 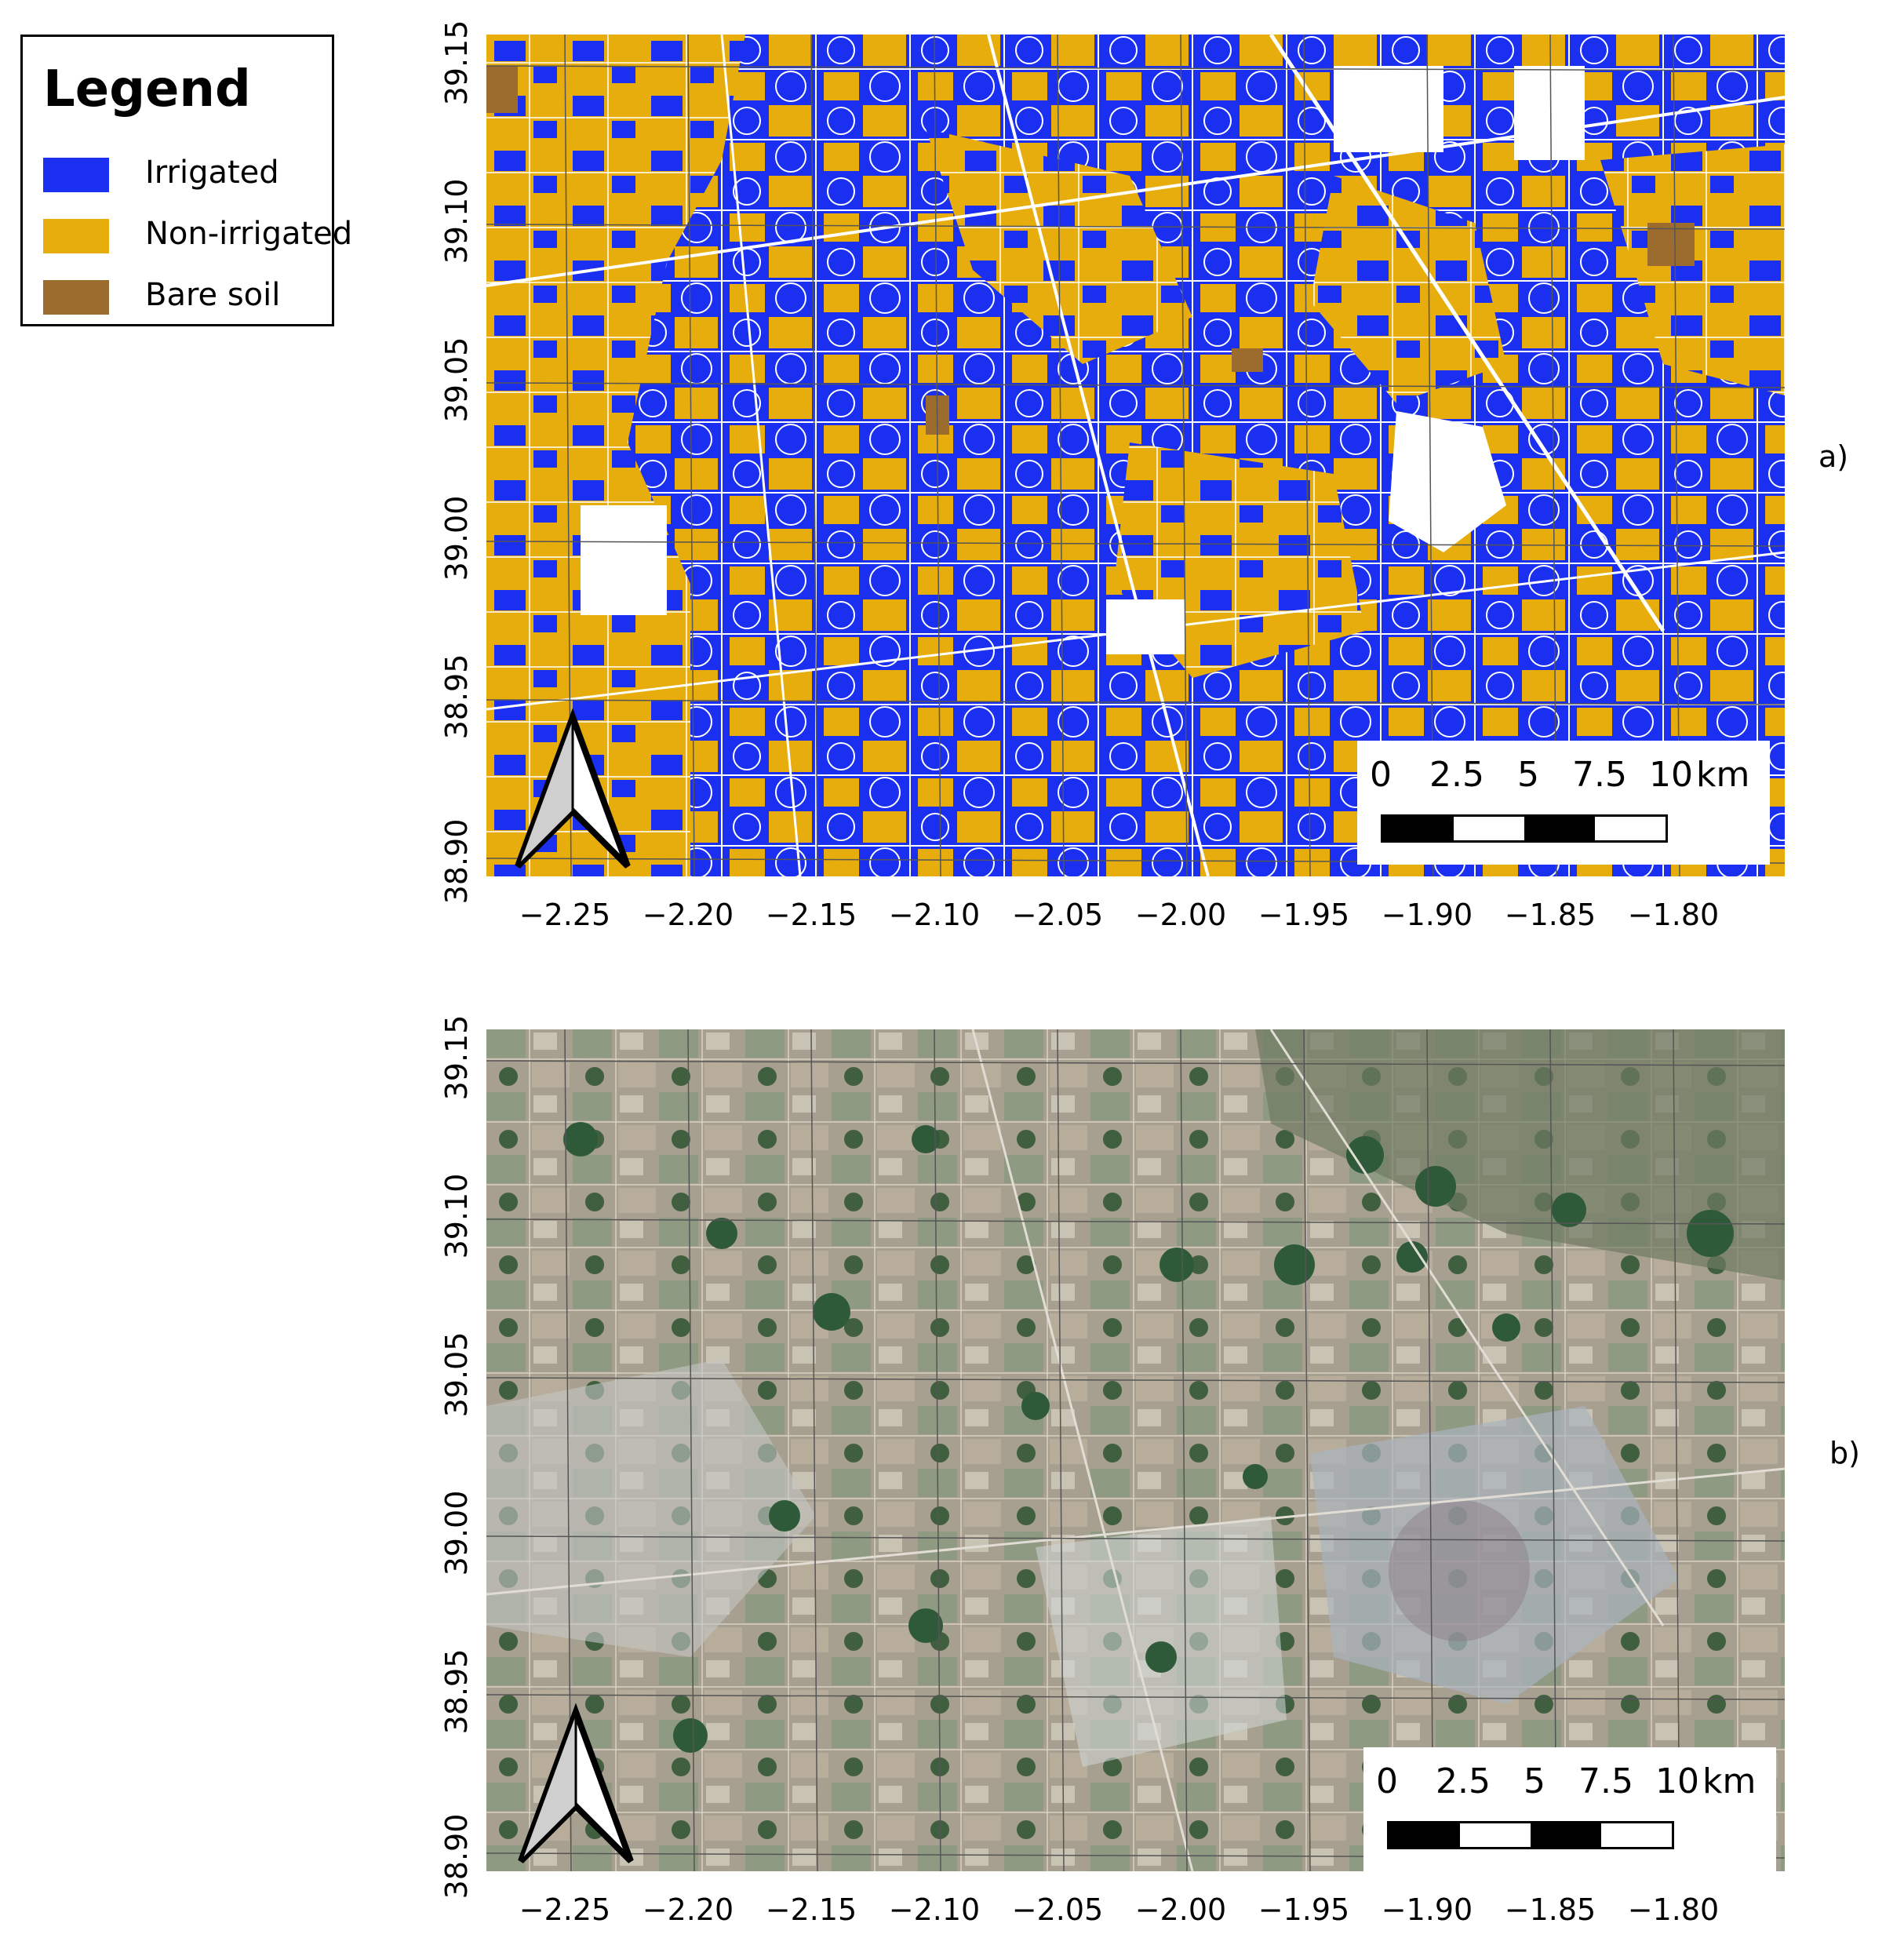 What do you see at coordinates (1844, 1453) in the screenshot?
I see `panel-label-b: b)` at bounding box center [1844, 1453].